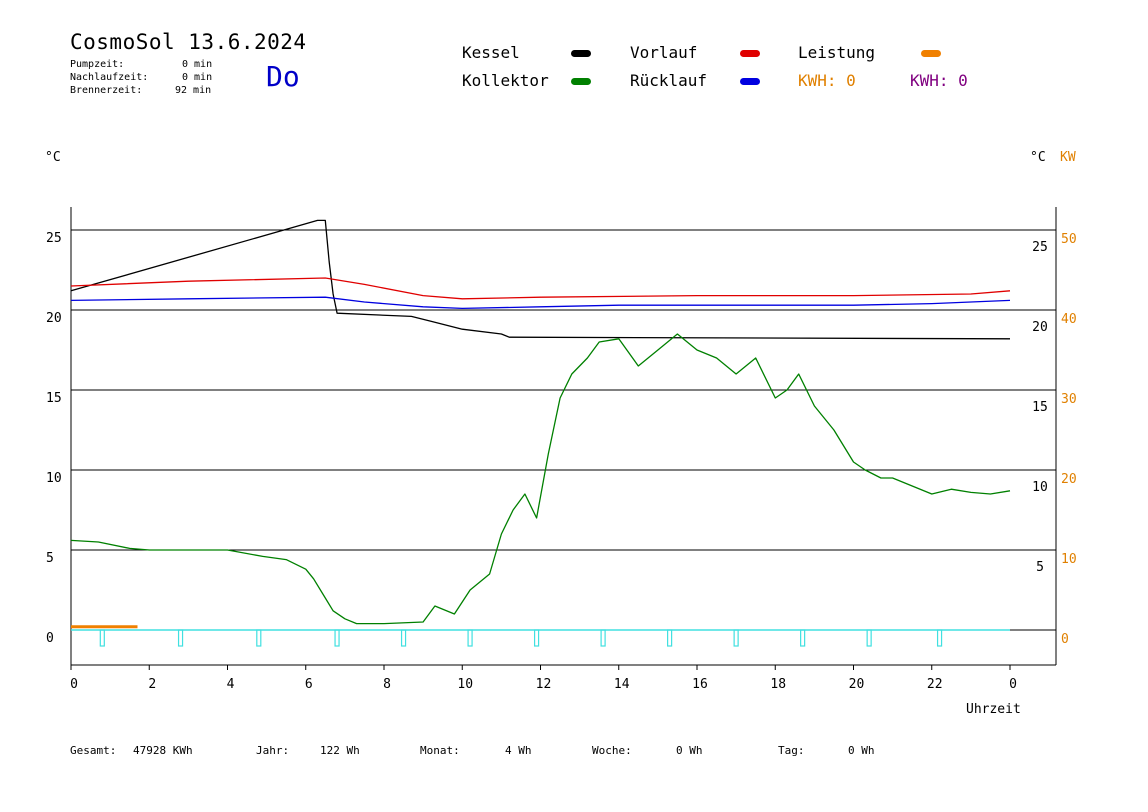 This screenshot has width=1148, height=812. I want to click on left-tick-label: 25, so click(54, 238).